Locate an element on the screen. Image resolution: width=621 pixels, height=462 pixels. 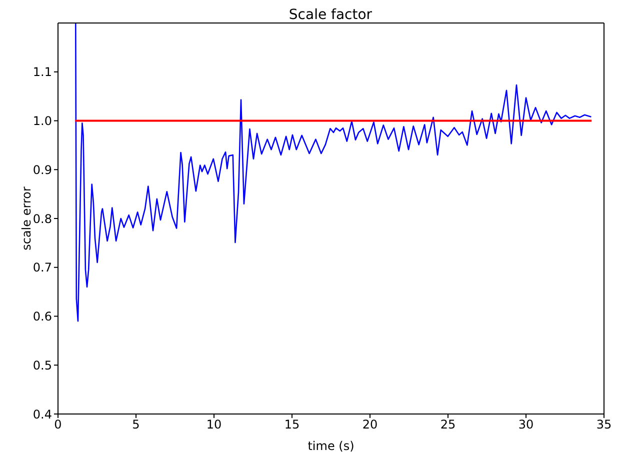
y-tick-label: 0.5 is located at coordinates (42, 365).